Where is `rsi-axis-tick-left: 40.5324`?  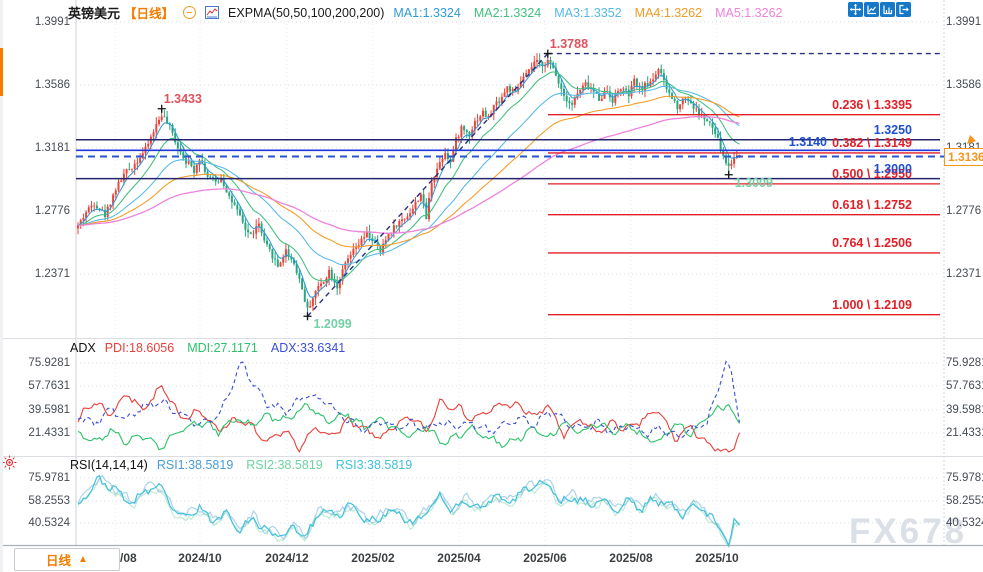 rsi-axis-tick-left: 40.5324 is located at coordinates (49, 523).